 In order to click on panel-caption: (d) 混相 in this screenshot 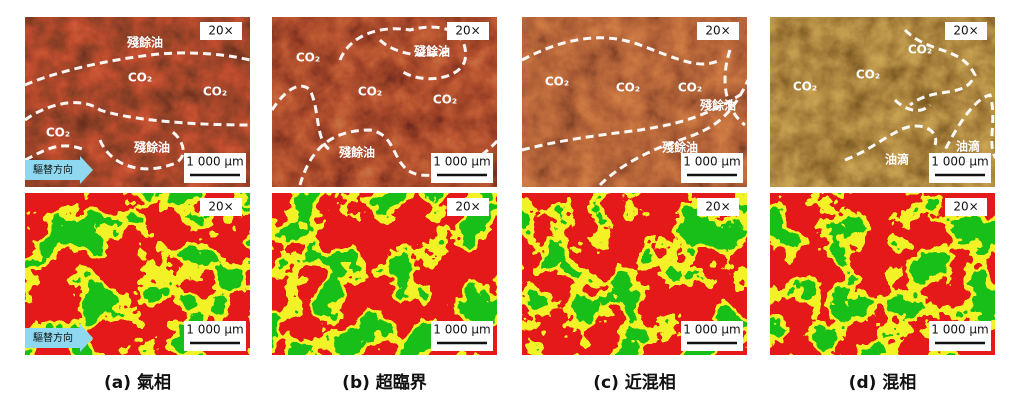, I will do `click(883, 382)`.